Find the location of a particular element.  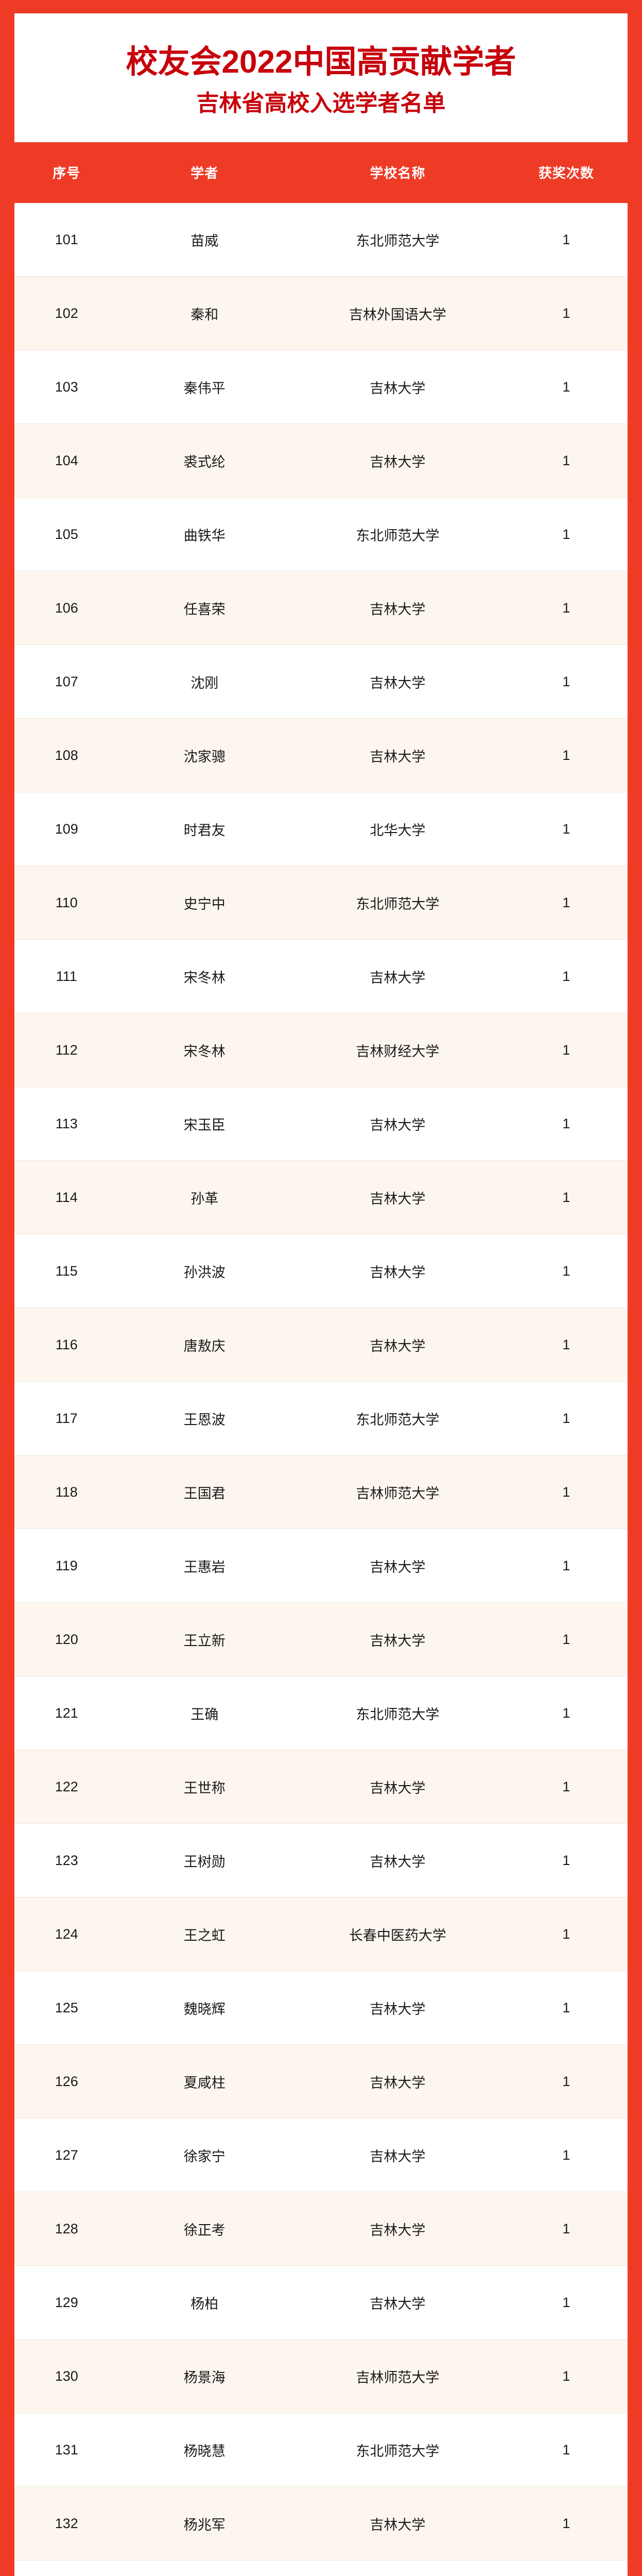

row-scholar: 秦和 is located at coordinates (204, 313).